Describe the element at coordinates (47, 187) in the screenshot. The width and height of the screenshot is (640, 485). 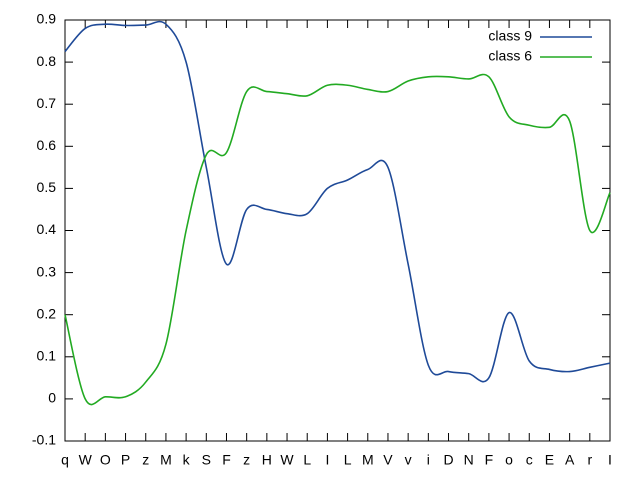
I see `y-tick-label: 0.5` at that location.